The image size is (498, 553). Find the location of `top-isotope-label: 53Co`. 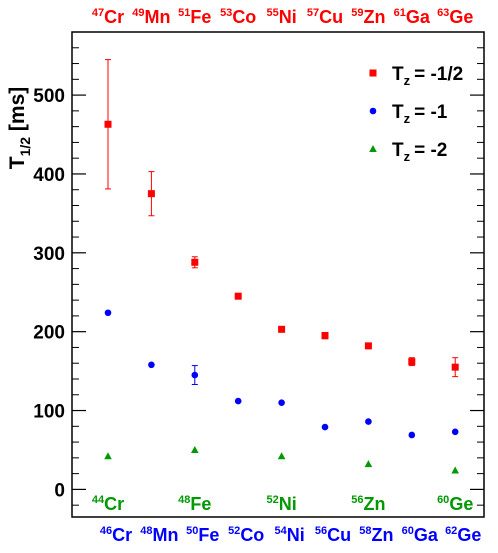

top-isotope-label: 53Co is located at coordinates (238, 17).